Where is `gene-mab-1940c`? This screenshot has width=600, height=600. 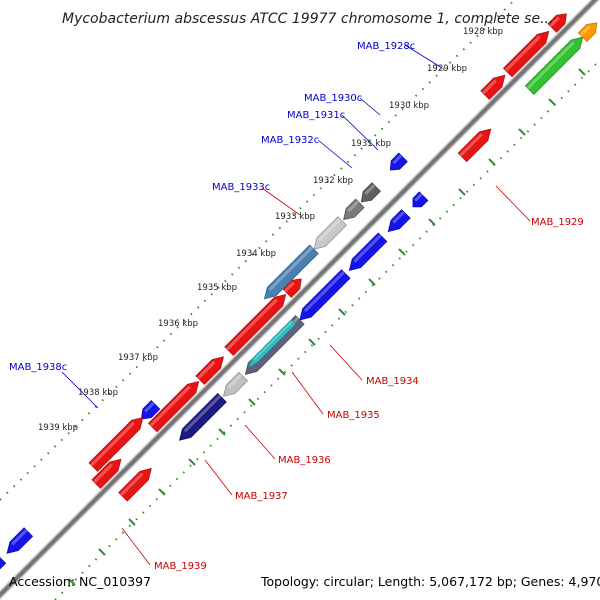
gene-mab-1940c is located at coordinates (20, 540).